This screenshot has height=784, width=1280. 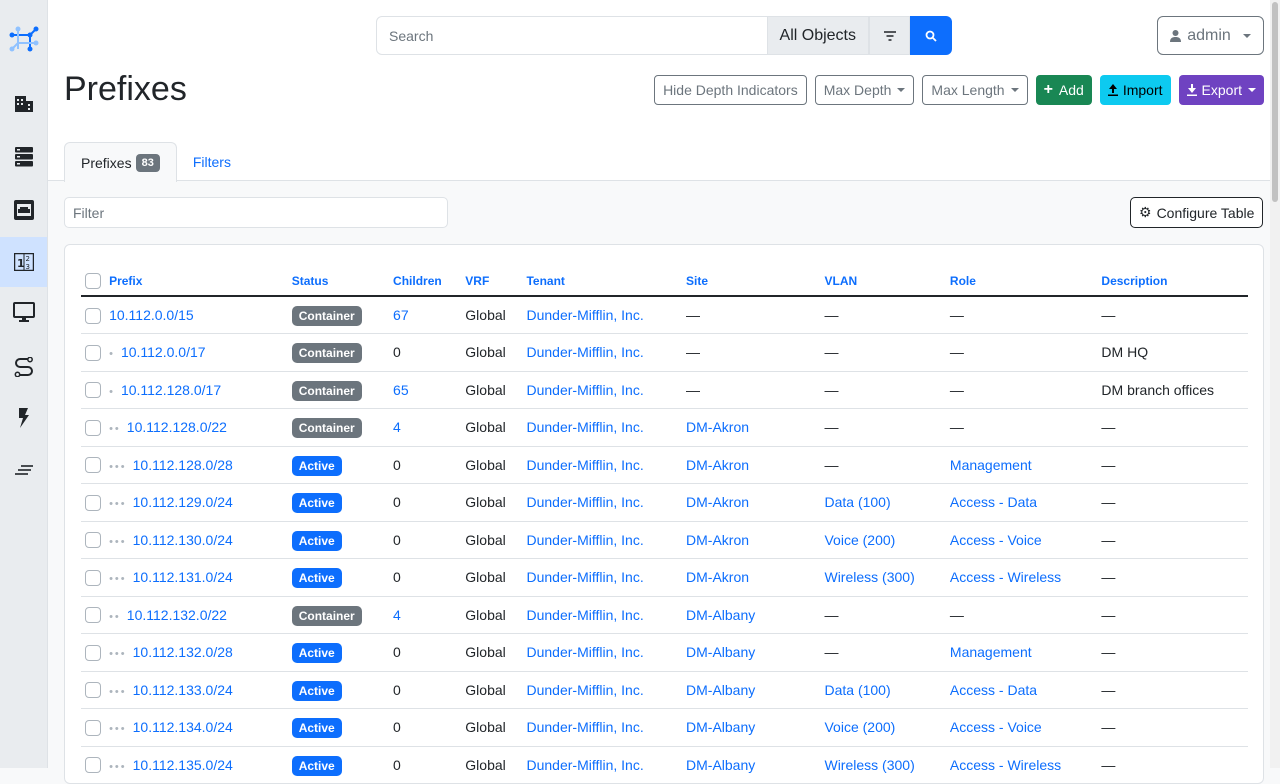 What do you see at coordinates (401, 315) in the screenshot?
I see `children-value: 67` at bounding box center [401, 315].